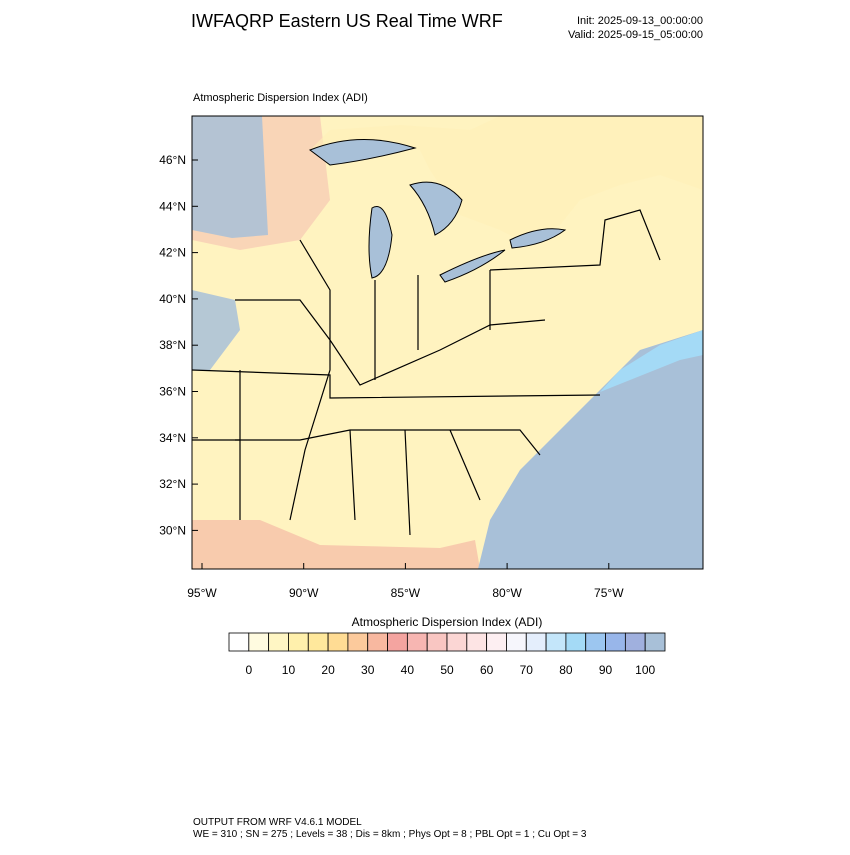 This screenshot has height=855, width=850. I want to click on lake-huron, so click(436, 208).